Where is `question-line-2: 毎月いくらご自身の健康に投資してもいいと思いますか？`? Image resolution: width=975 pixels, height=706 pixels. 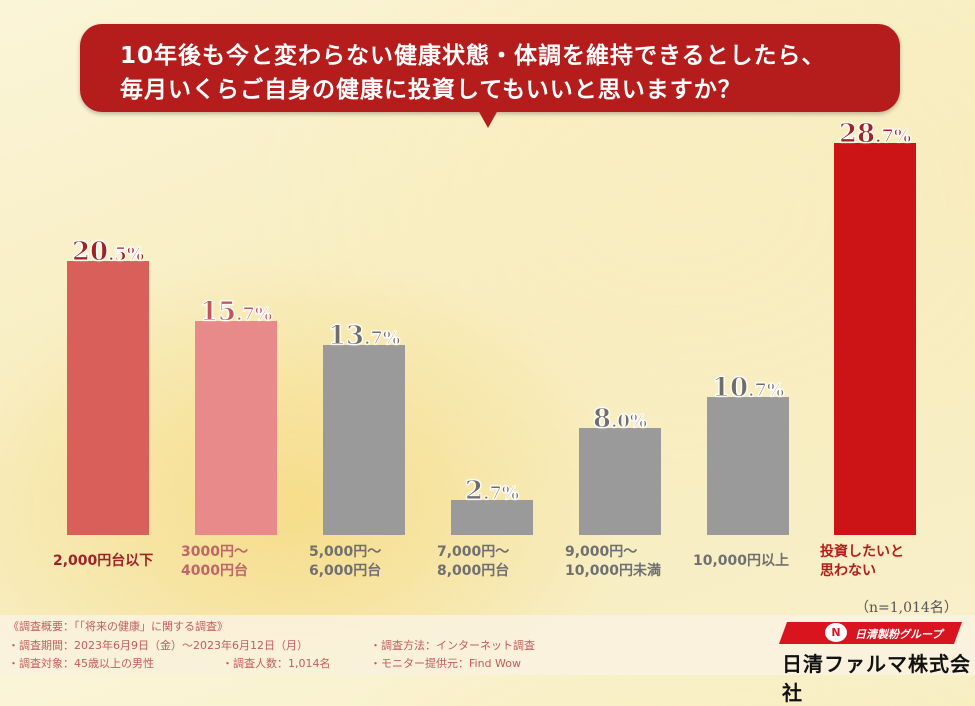
question-line-2: 毎月いくらご自身の健康に投資してもいいと思いますか？ is located at coordinates (431, 90).